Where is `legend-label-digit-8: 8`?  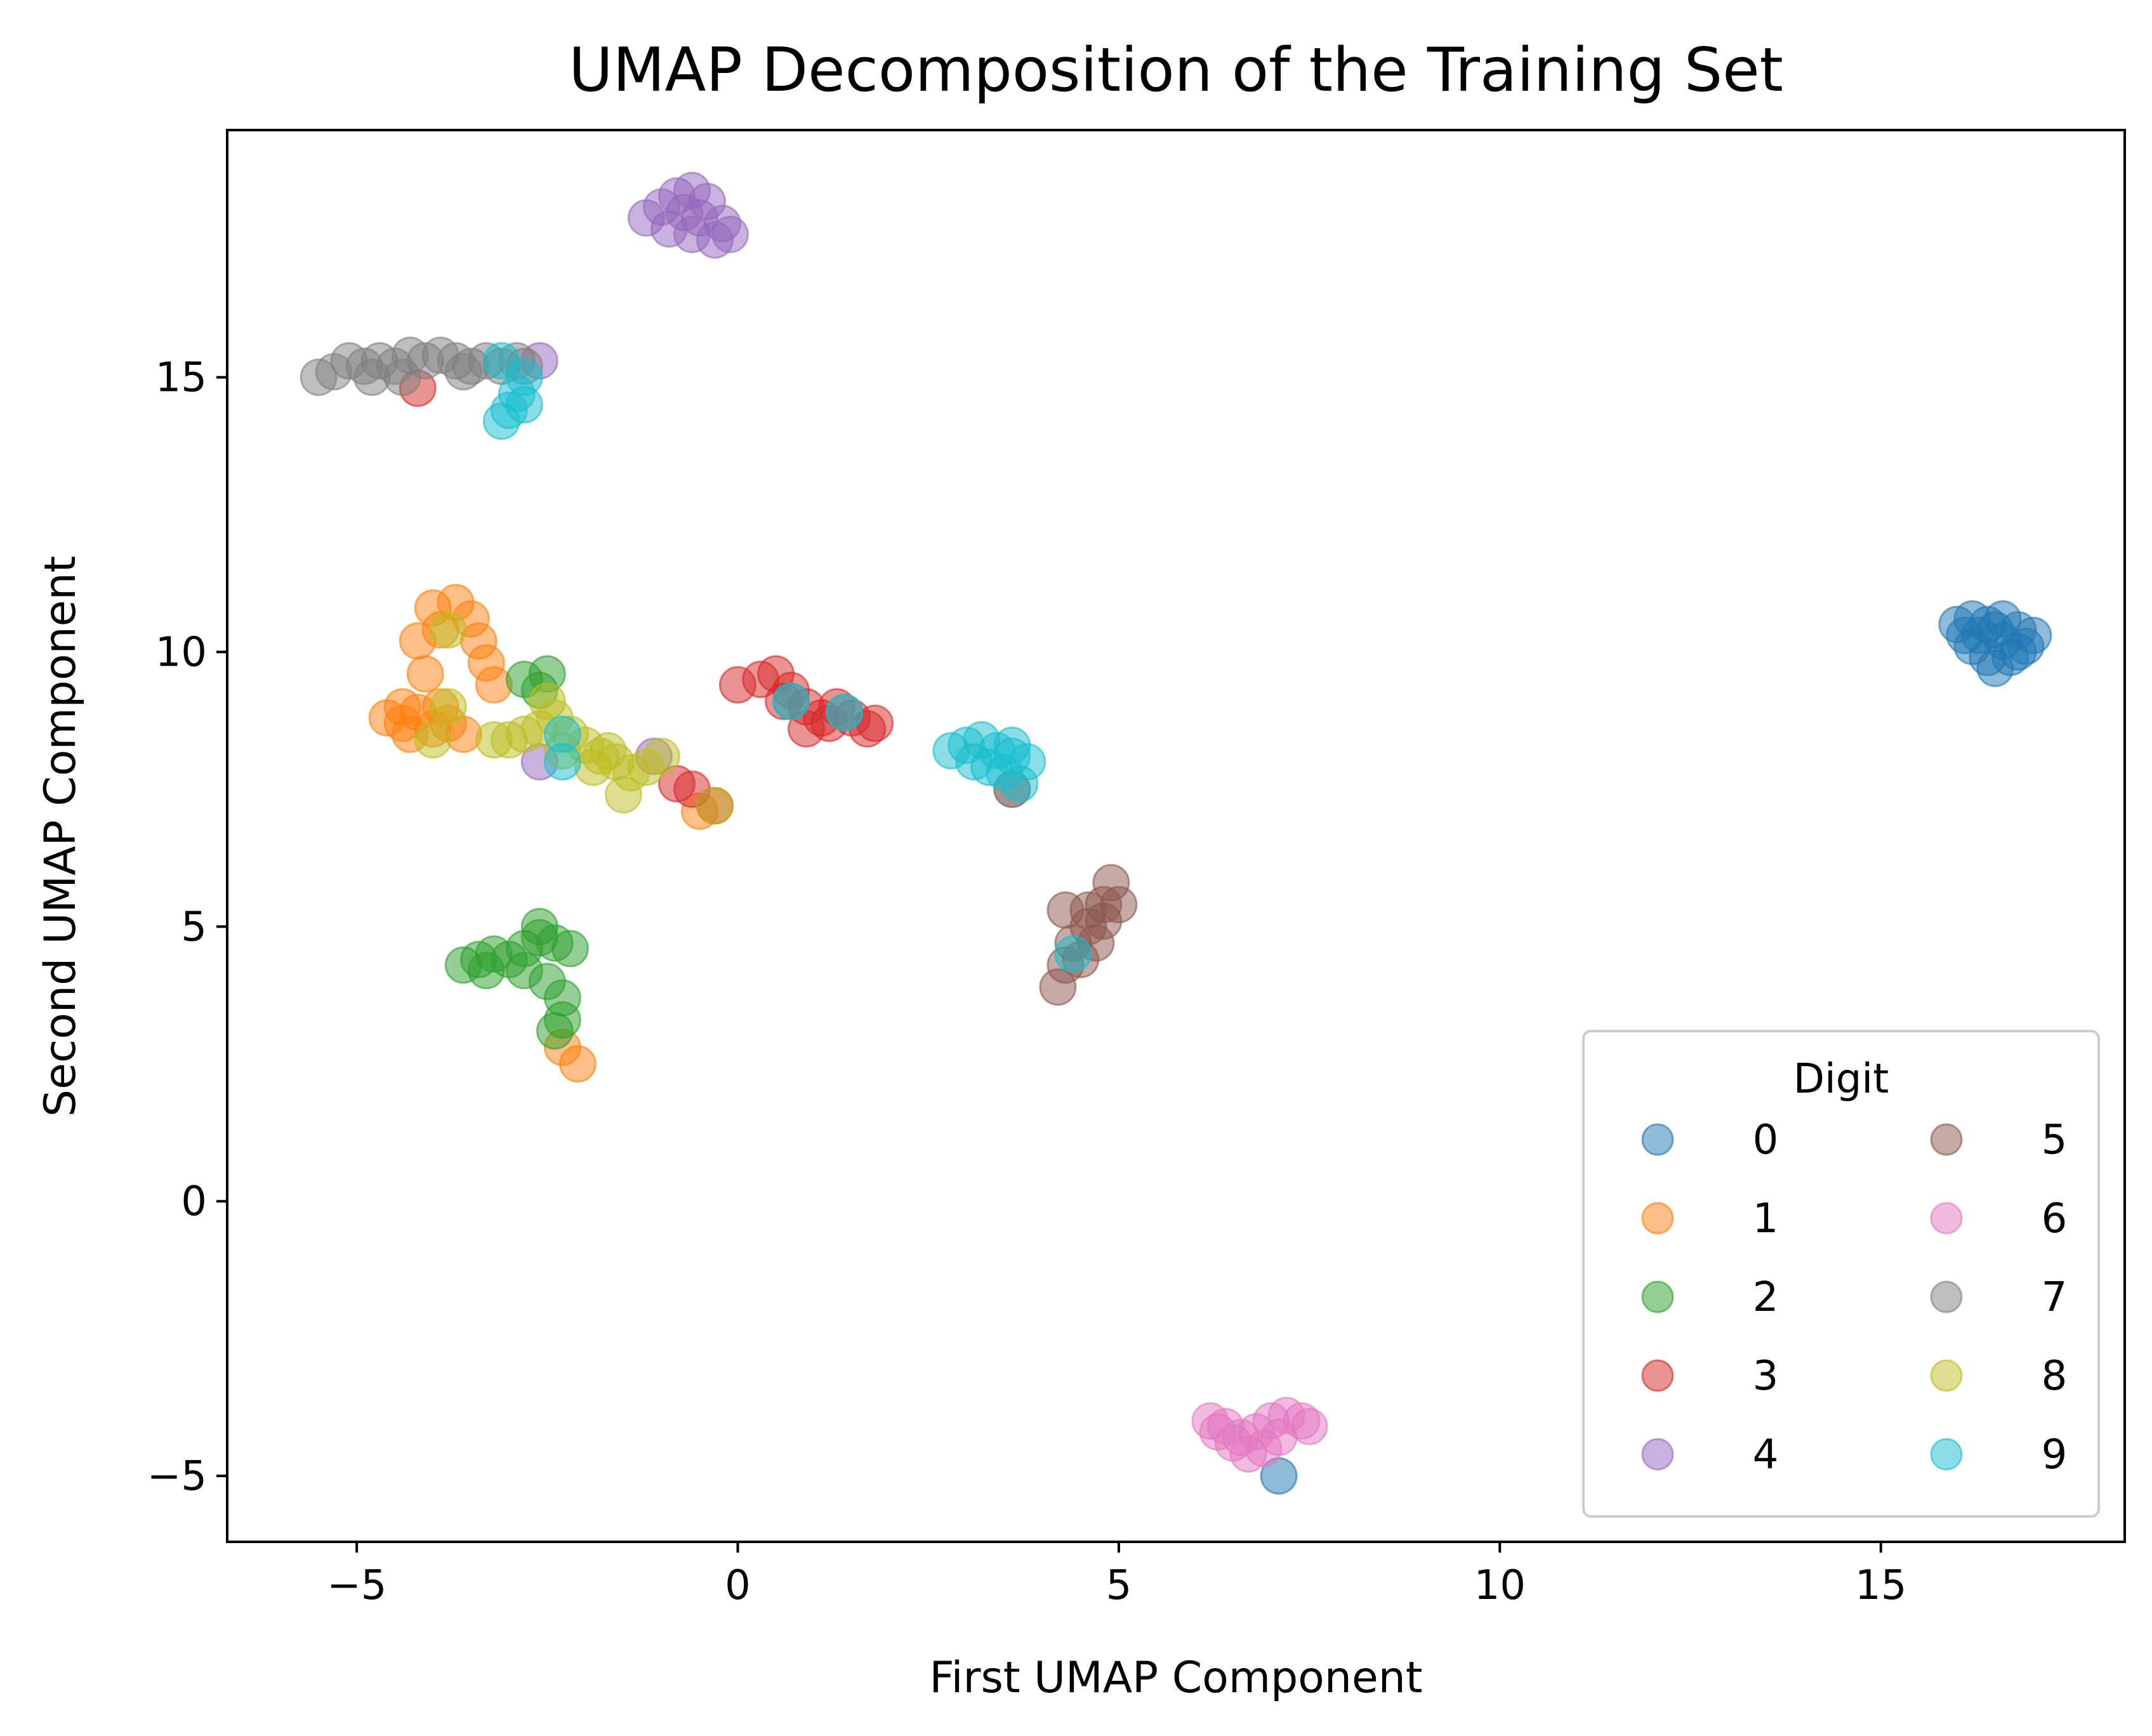 legend-label-digit-8: 8 is located at coordinates (2055, 1377).